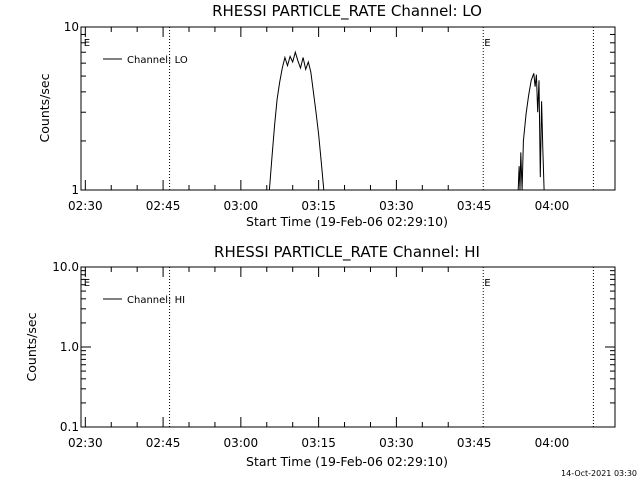  What do you see at coordinates (156, 300) in the screenshot?
I see `legend-entry: Channel: HI` at bounding box center [156, 300].